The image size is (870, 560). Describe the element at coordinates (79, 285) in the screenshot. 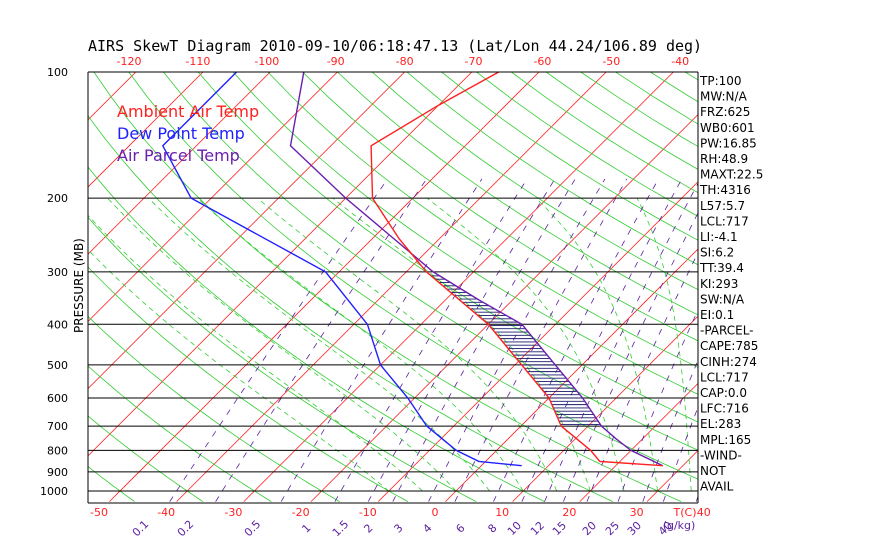

I see `y-axis-label: PRESSURE (MB)` at that location.